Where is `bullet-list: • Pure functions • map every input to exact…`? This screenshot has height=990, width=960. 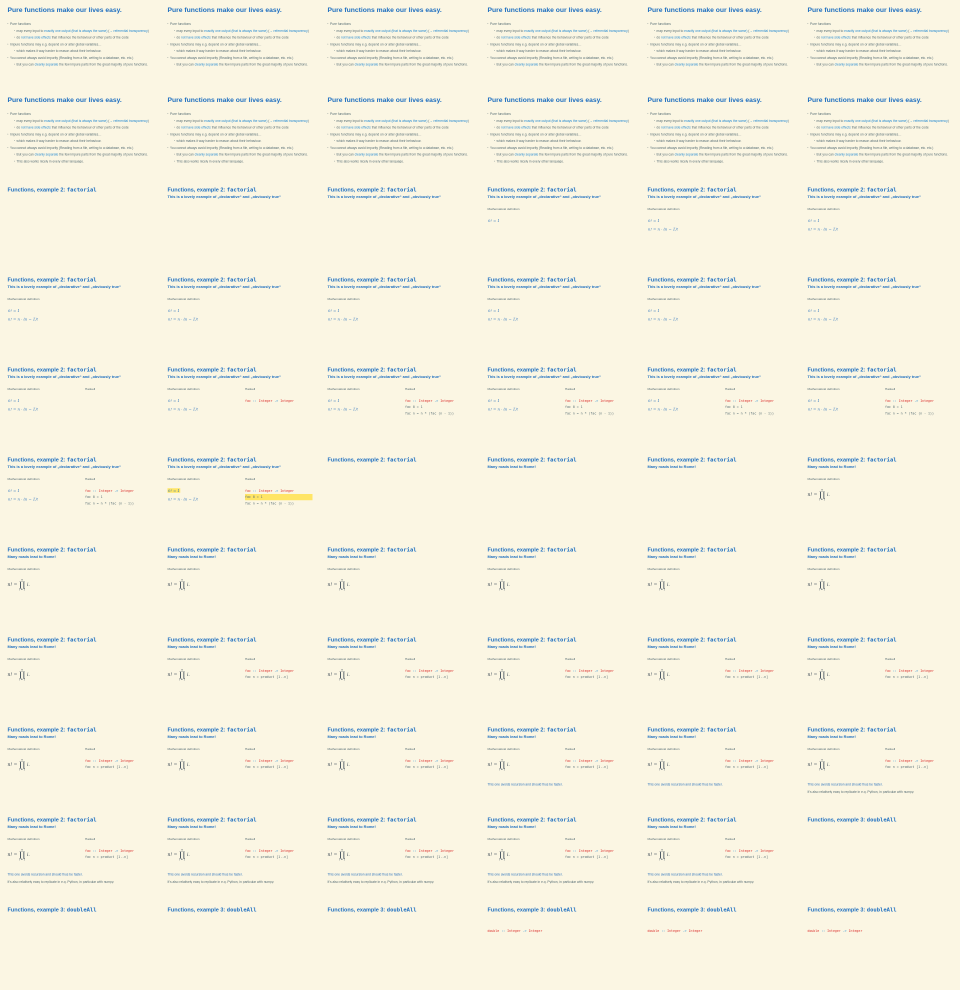
bullet-list: • Pure functions • map every input to exact… is located at coordinates (80, 44).